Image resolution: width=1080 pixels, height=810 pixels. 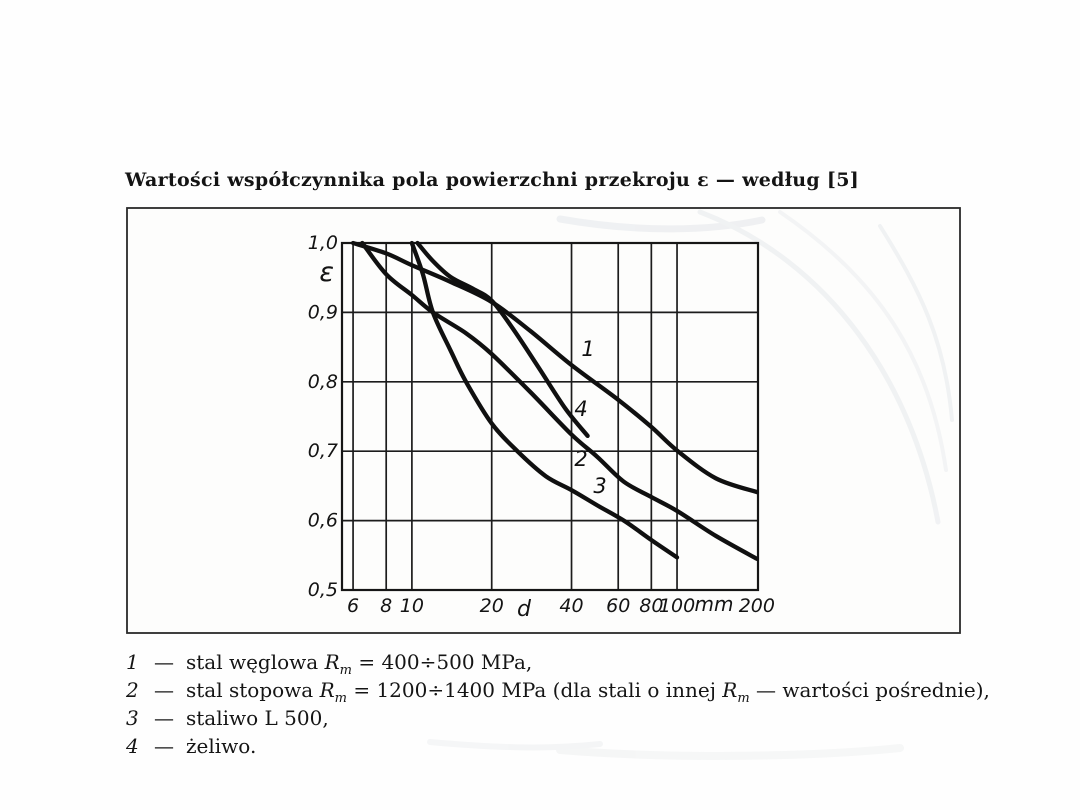 I want to click on y-tick-label: 0,9, so click(x=323, y=312).